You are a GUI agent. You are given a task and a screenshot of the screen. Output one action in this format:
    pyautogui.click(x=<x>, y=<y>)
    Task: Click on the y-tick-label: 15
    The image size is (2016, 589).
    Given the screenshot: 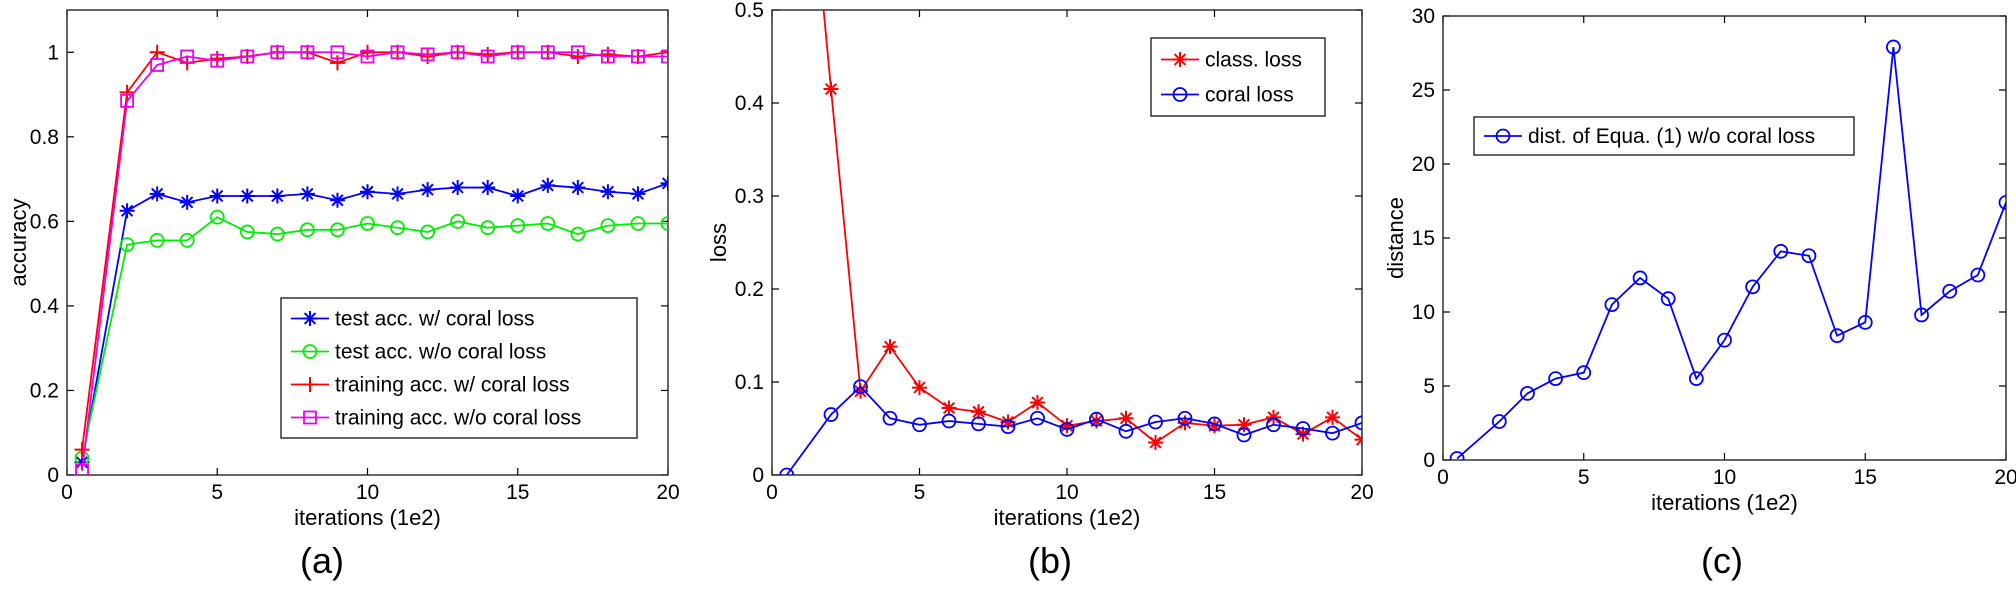 What is the action you would take?
    pyautogui.click(x=1423, y=238)
    